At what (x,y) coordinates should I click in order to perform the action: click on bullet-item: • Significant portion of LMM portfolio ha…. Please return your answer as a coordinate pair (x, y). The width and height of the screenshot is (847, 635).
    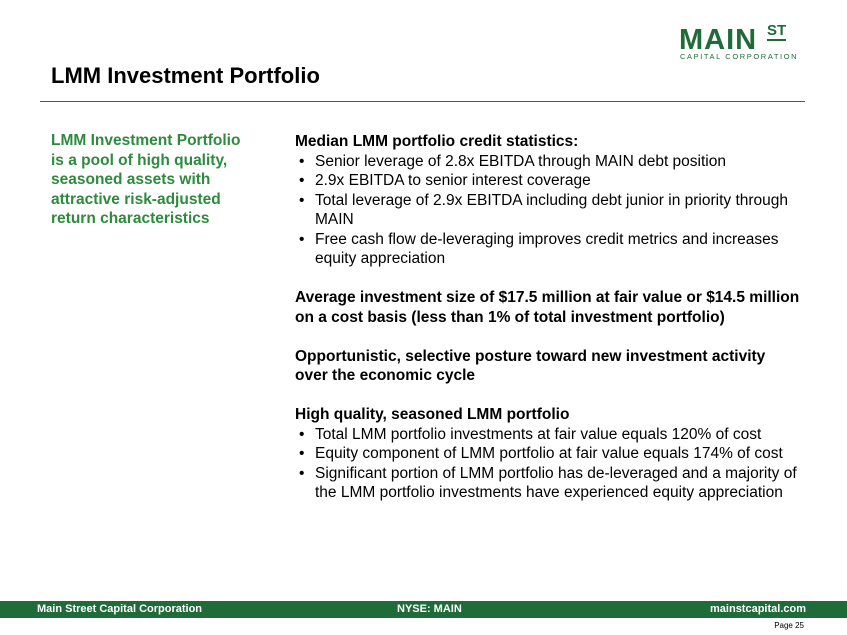
    Looking at the image, I should click on (547, 483).